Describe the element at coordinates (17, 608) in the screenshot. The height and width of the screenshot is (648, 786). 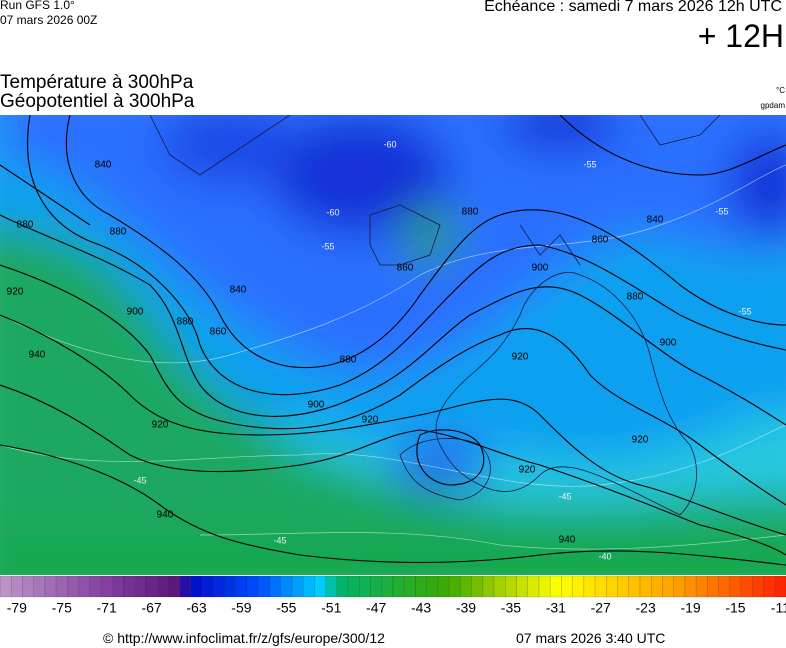
I see `color-scale-label: -79` at that location.